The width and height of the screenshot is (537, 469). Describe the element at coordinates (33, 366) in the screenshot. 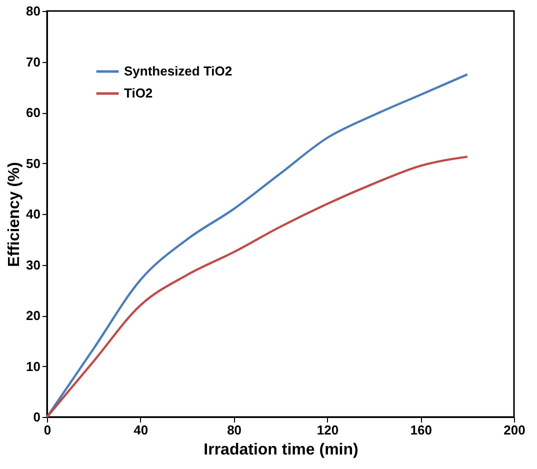

I see `y-tick-label: 10` at that location.